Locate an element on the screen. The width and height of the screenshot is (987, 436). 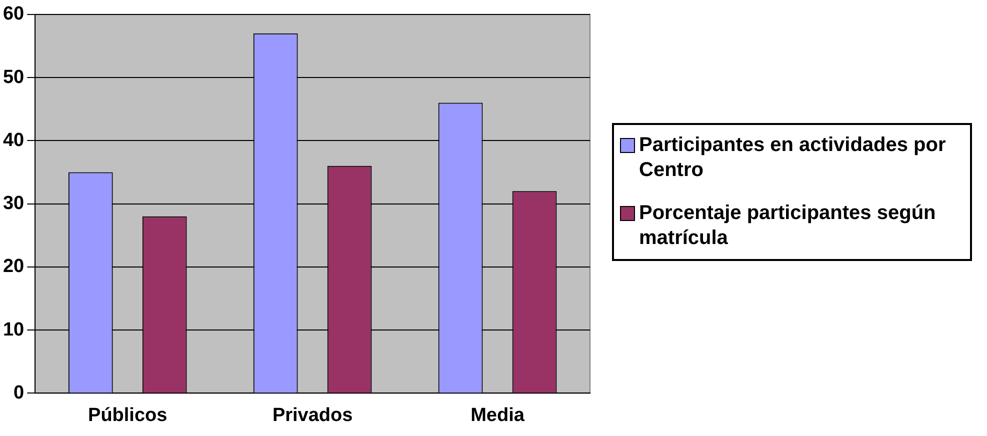
y-tick-label: 50 is located at coordinates (13, 77).